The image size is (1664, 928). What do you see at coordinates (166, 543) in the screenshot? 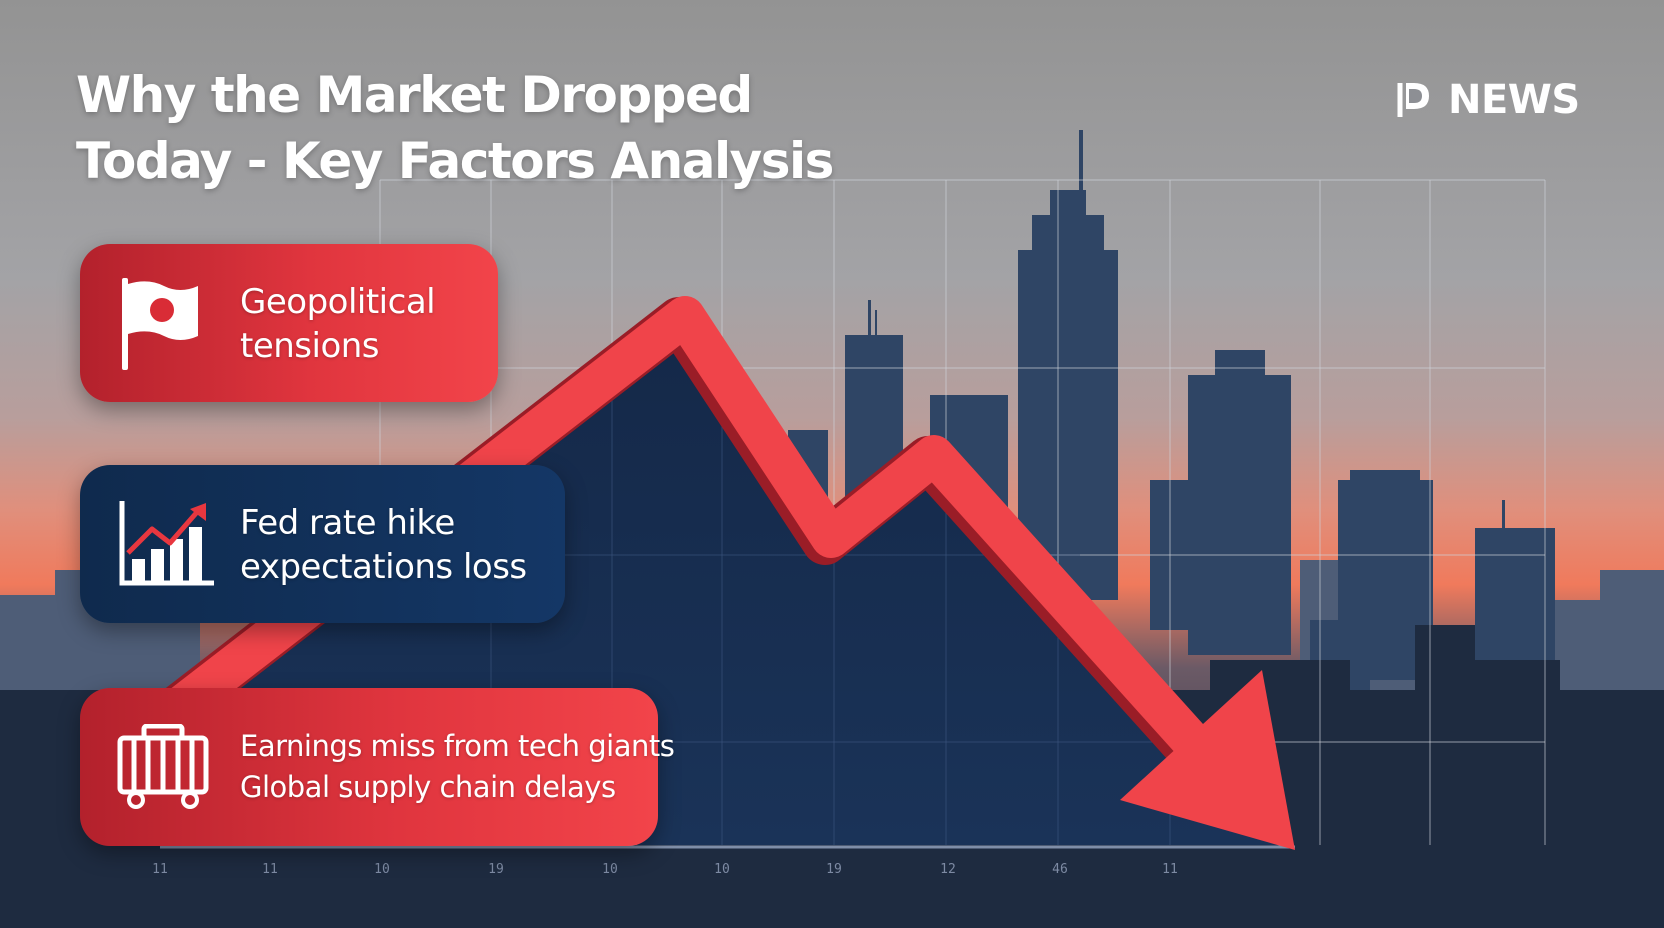
I see `rising-bar-chart-icon` at bounding box center [166, 543].